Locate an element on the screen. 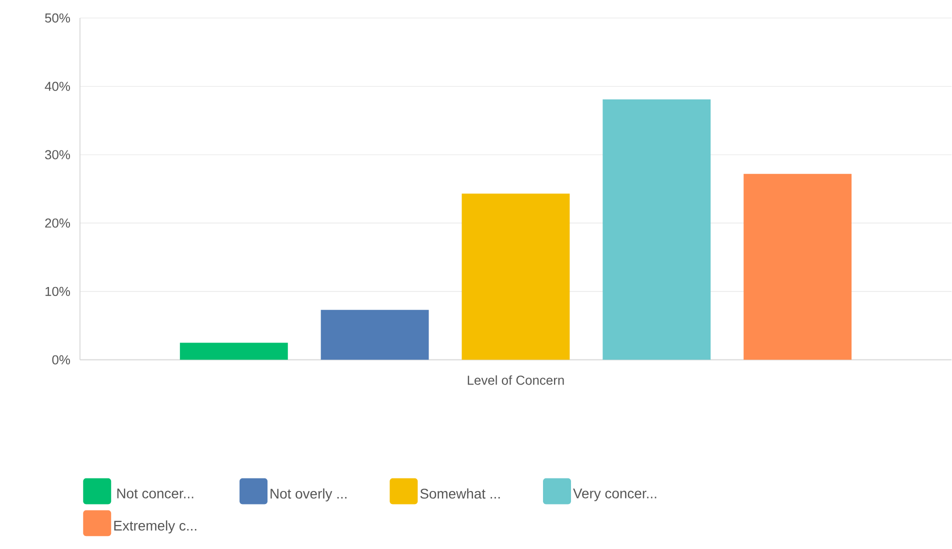 The width and height of the screenshot is (952, 549). y-tick-label: 10% is located at coordinates (58, 291).